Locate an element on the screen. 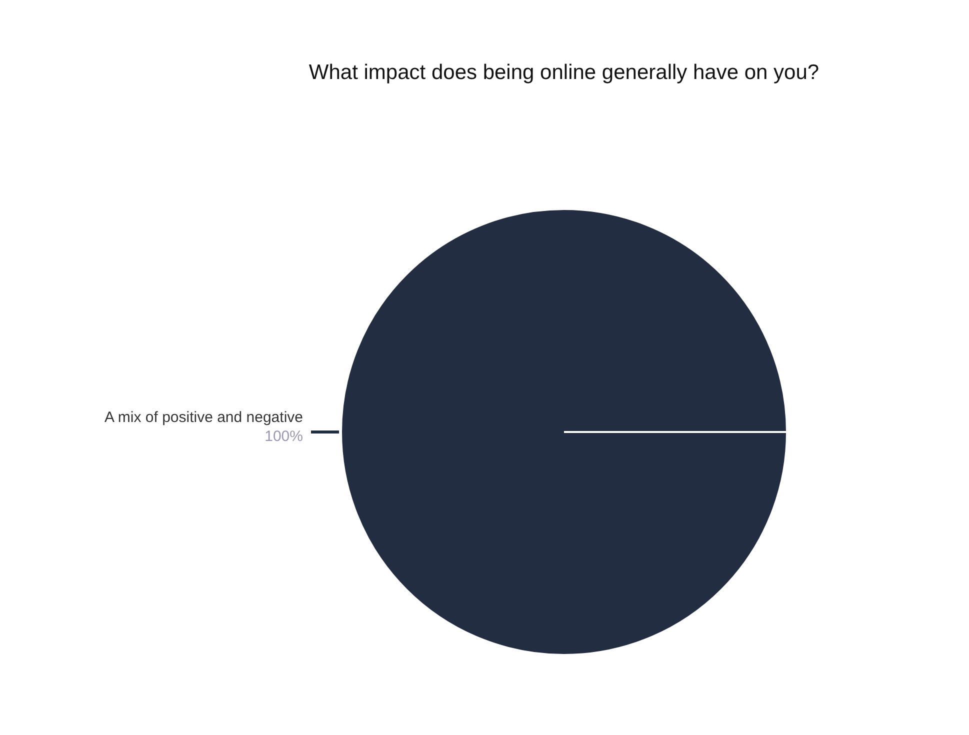 This screenshot has width=969, height=735. chart-title: What impact does being online generally have on you? is located at coordinates (564, 72).